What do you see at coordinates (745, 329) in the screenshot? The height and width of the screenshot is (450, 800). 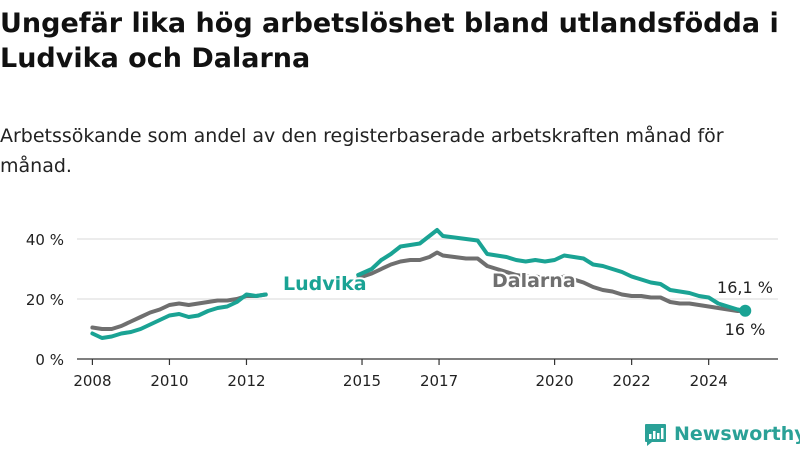 I see `end-value-label-dalarna: 16 %` at bounding box center [745, 329].